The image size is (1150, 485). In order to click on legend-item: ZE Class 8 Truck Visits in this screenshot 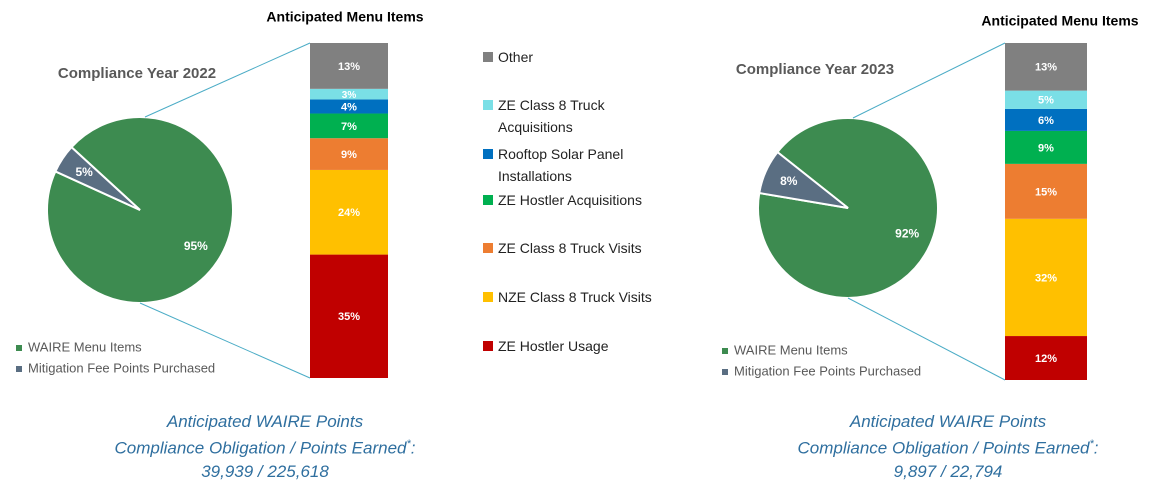, I will do `click(575, 248)`.